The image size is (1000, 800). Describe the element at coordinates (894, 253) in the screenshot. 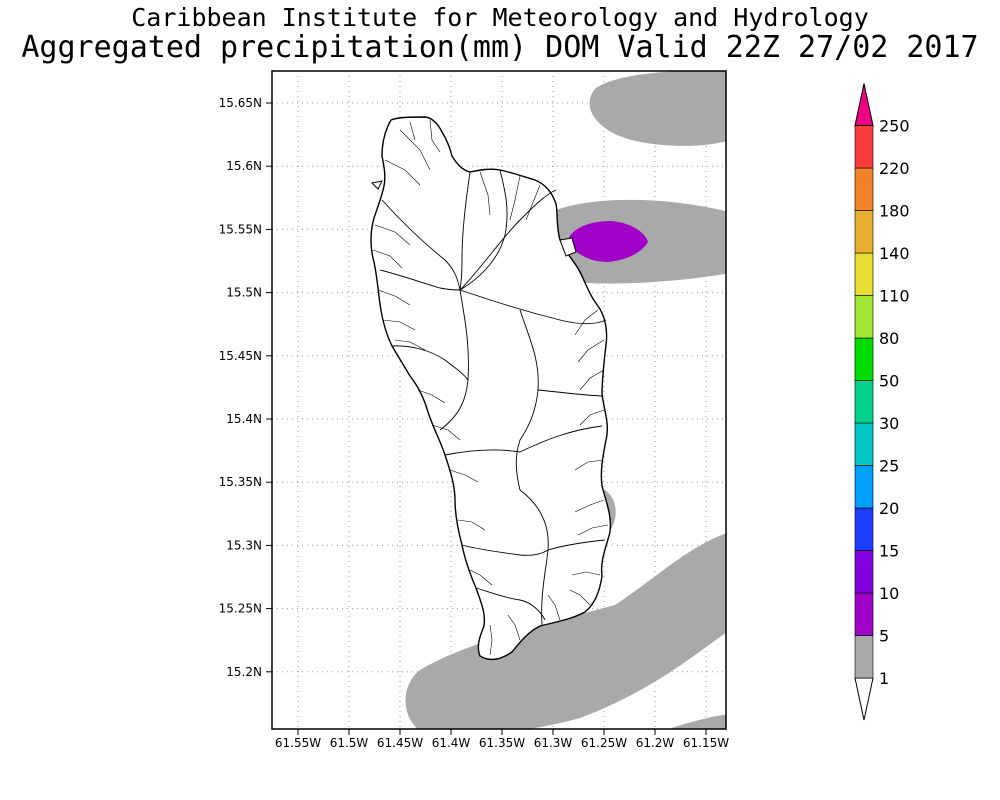

I see `colorbar-level-label: 140` at that location.